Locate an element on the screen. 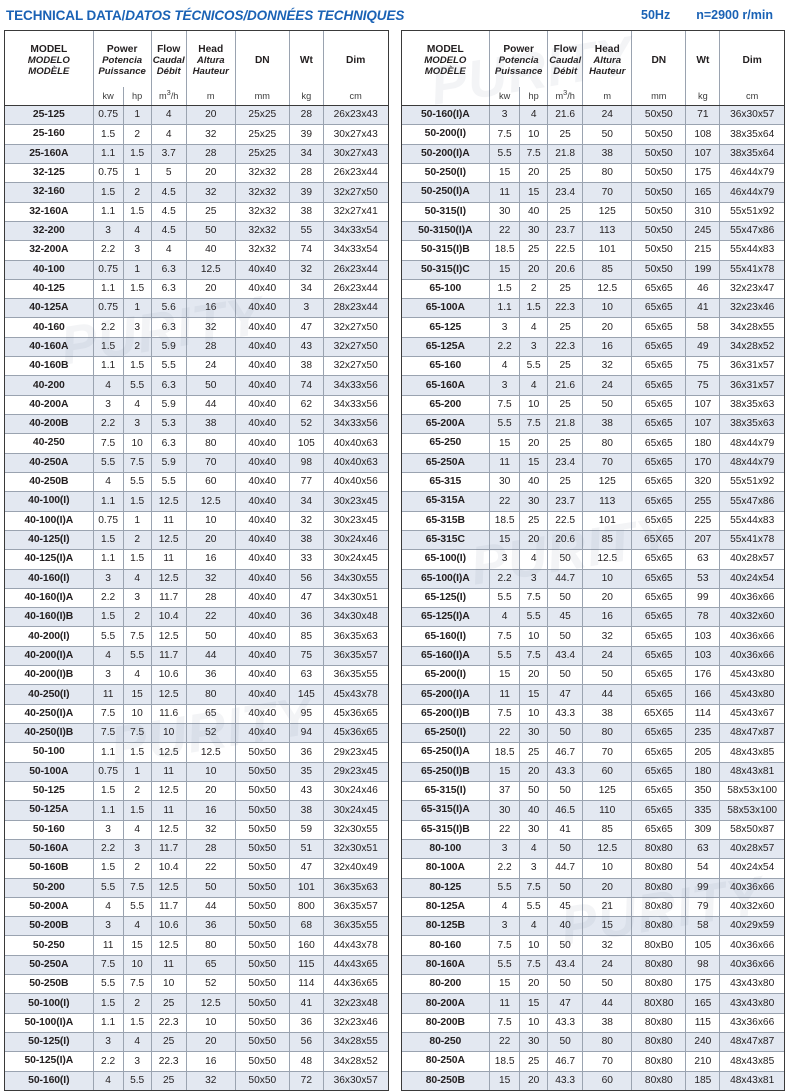 This screenshot has height=1091, width=785. cell-model: 40-200(I)B is located at coordinates (49, 675).